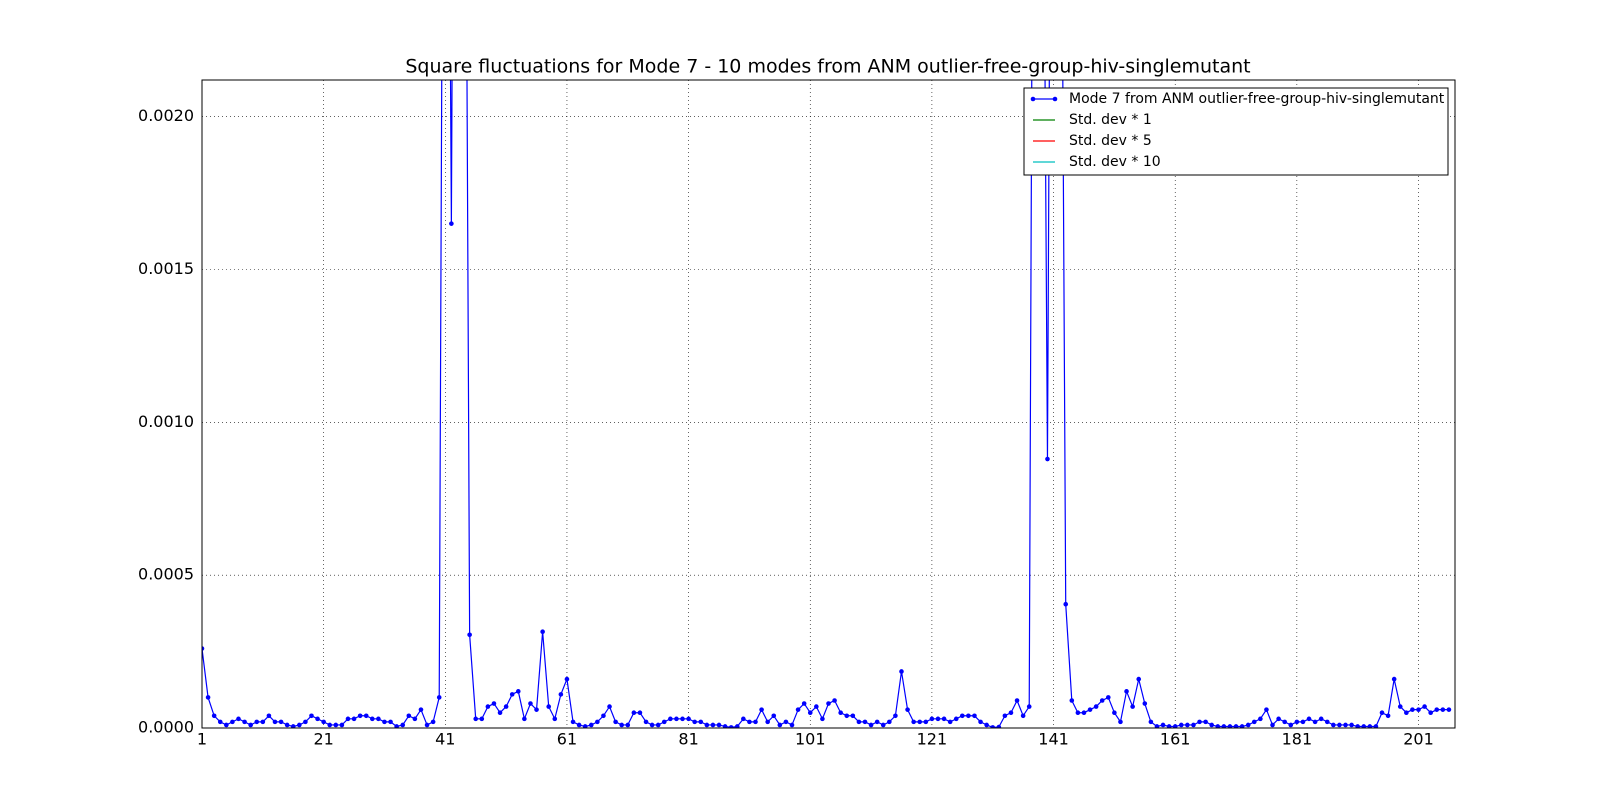  Describe the element at coordinates (166, 727) in the screenshot. I see `y-tick-label: 0.0000` at that location.